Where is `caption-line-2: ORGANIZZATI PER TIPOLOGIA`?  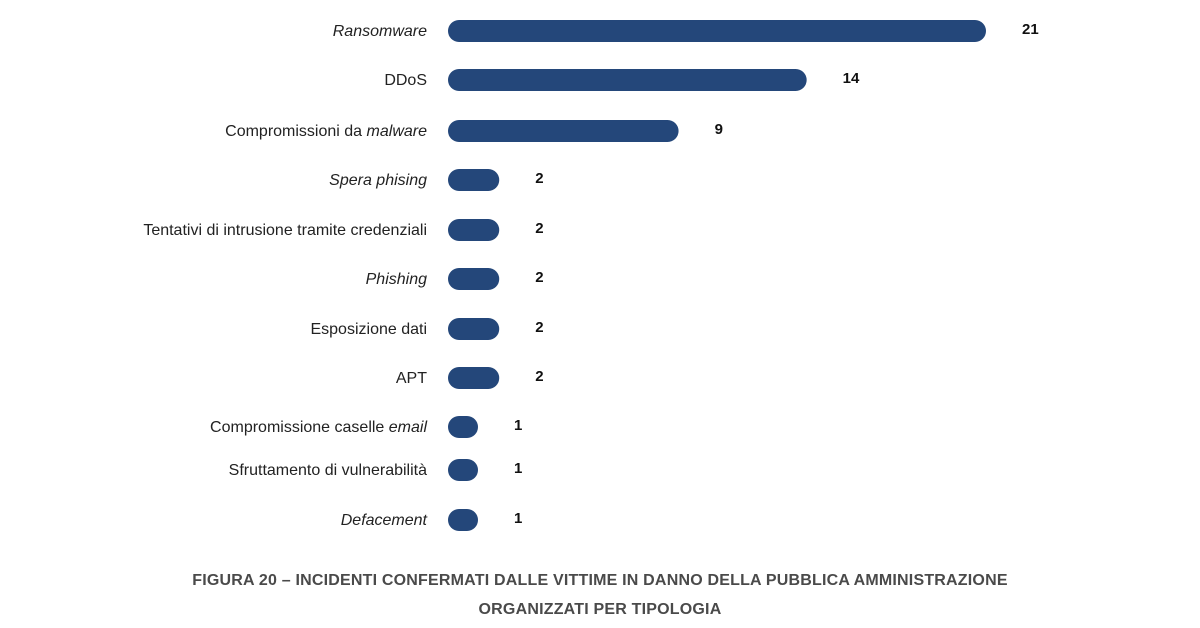 caption-line-2: ORGANIZZATI PER TIPOLOGIA is located at coordinates (600, 609).